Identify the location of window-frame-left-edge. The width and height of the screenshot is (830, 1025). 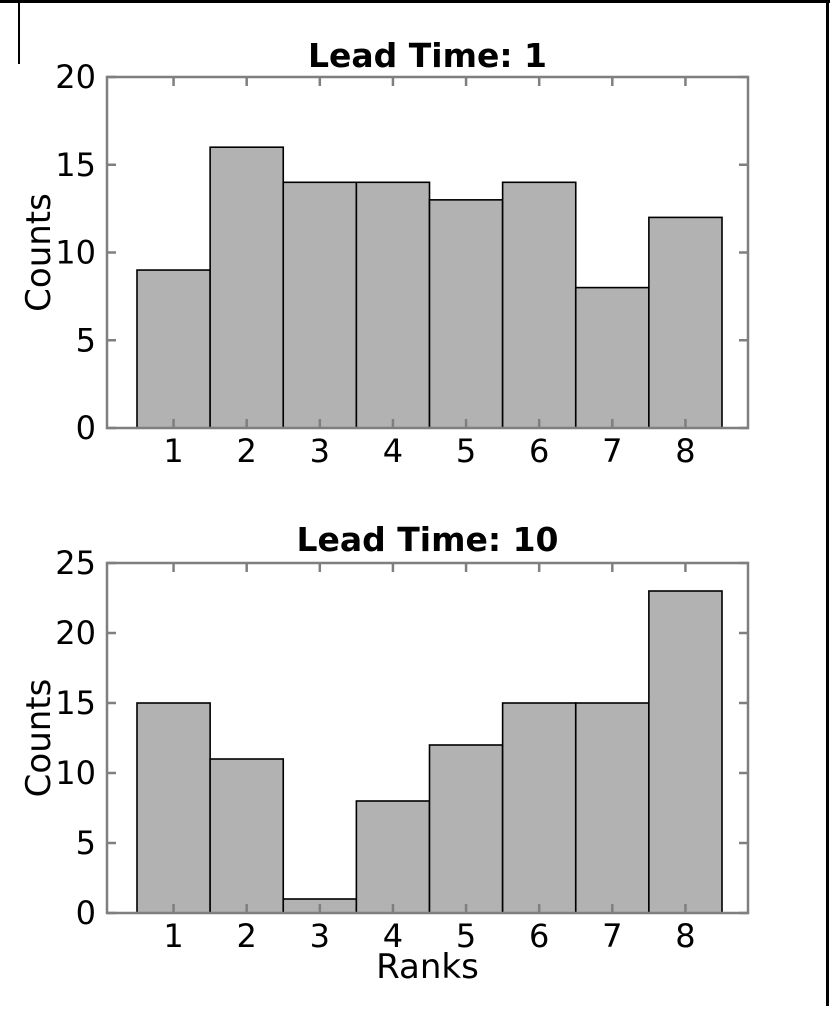
(19, 32).